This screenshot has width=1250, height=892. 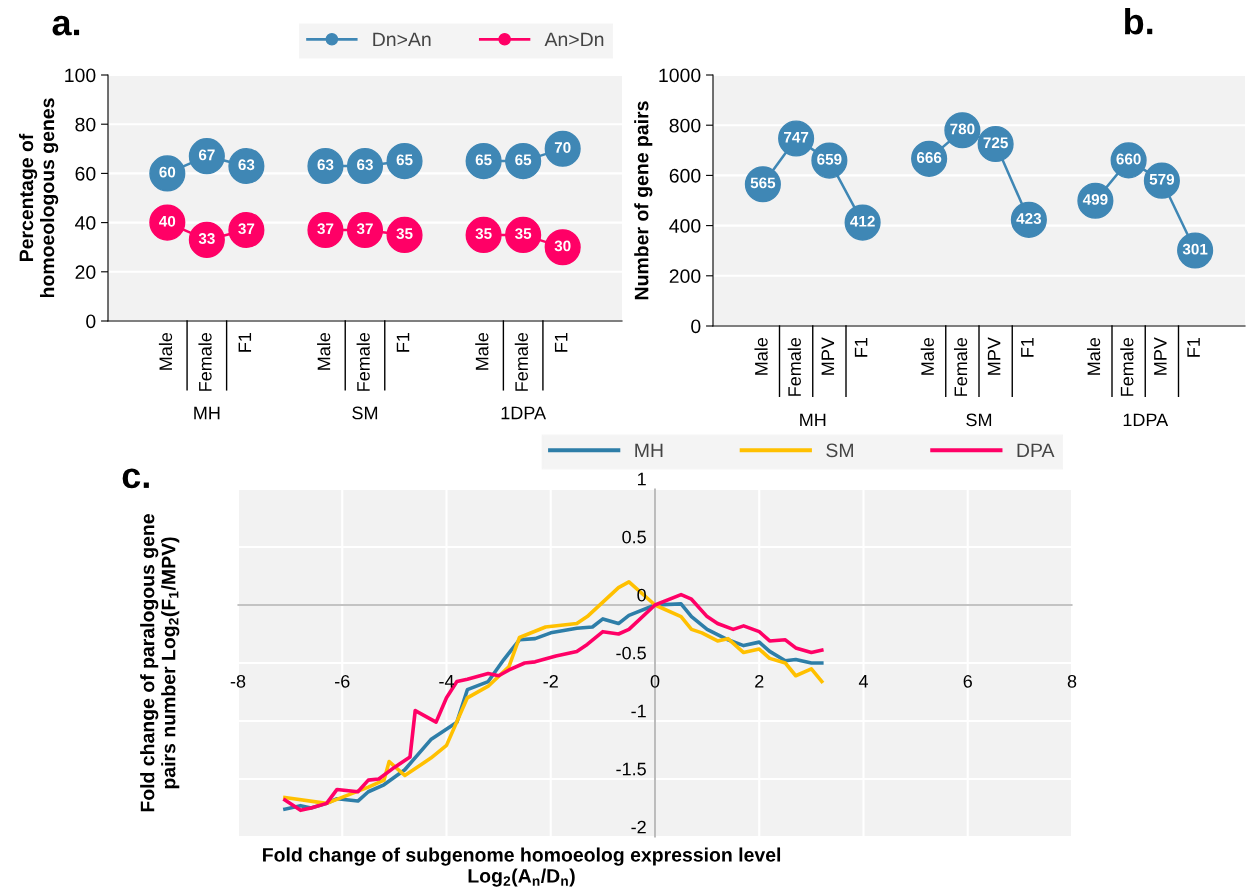 What do you see at coordinates (967, 681) in the screenshot?
I see `x-tick-label: 6` at bounding box center [967, 681].